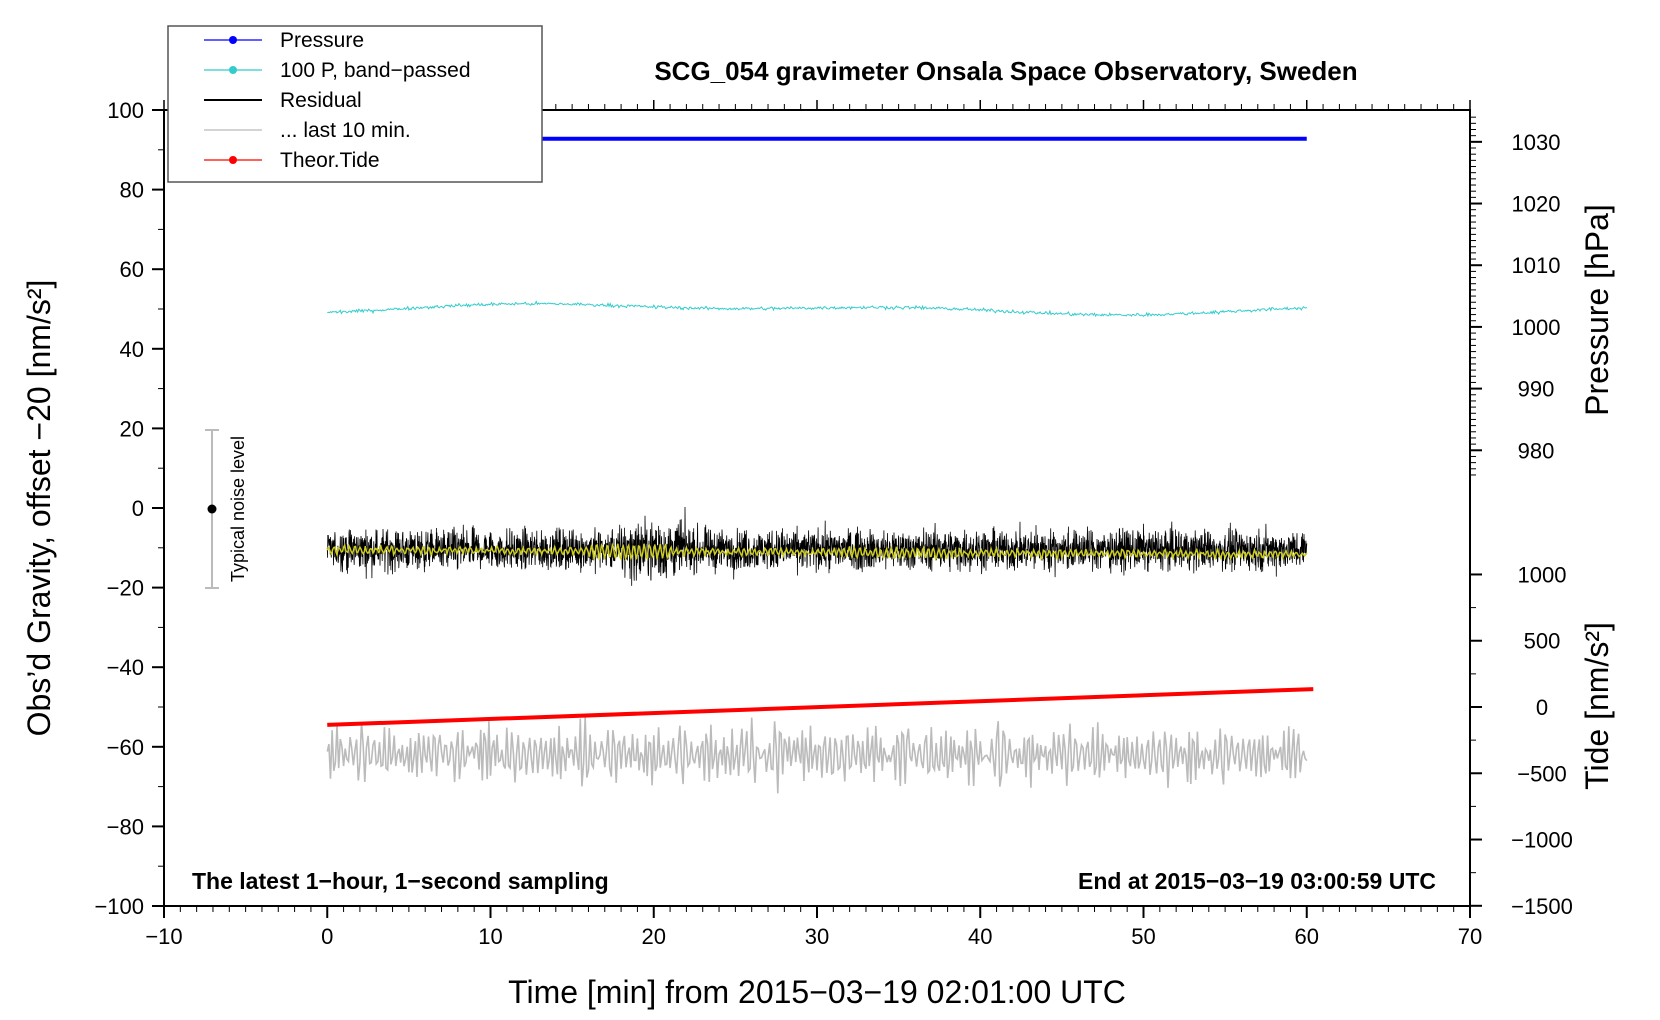 Image resolution: width=1660 pixels, height=1020 pixels. Describe the element at coordinates (1542, 773) in the screenshot. I see `tide-tick-label: −500` at that location.